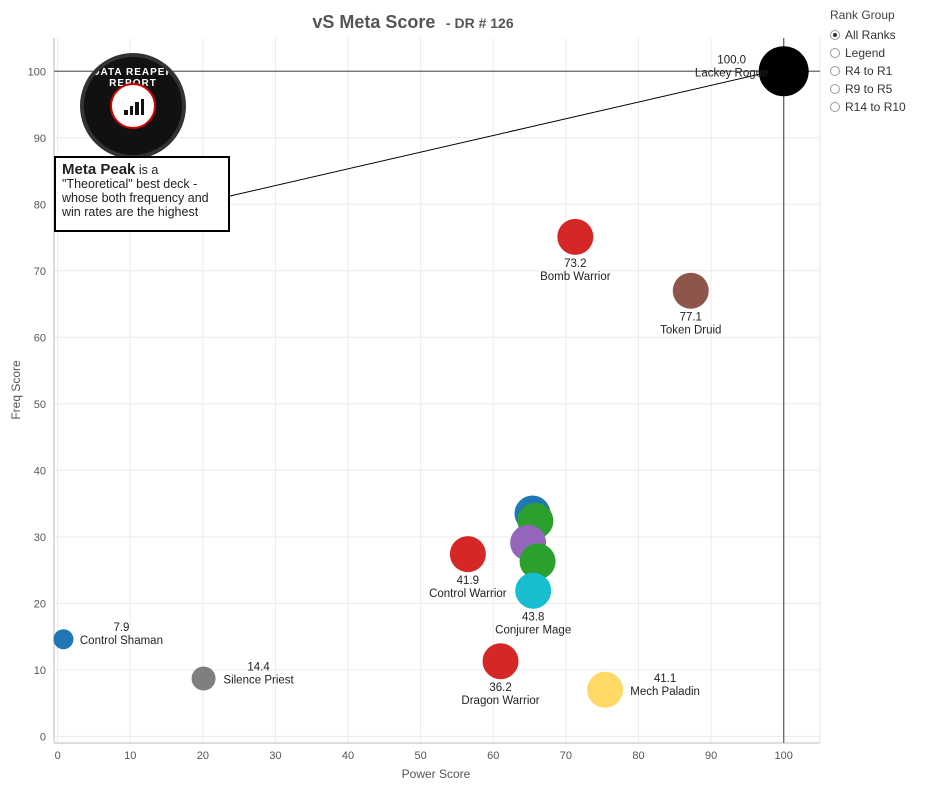 Image resolution: width=925 pixels, height=785 pixels. Describe the element at coordinates (40, 405) in the screenshot. I see `y-tick-label: 50` at that location.